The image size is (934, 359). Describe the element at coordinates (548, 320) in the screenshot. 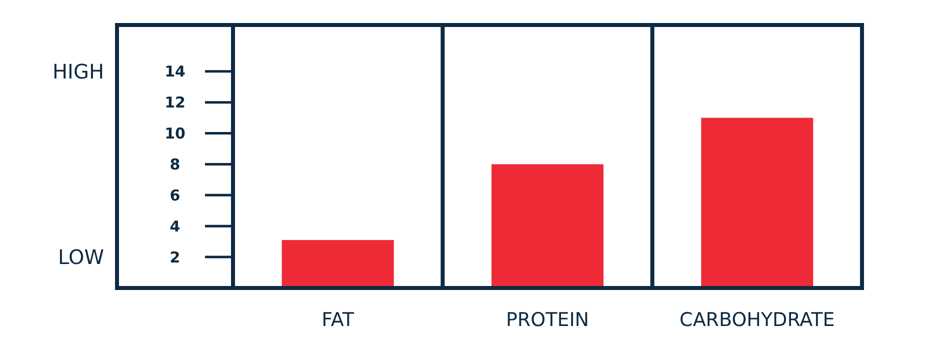

I see `x-tick-label: PROTEIN` at that location.